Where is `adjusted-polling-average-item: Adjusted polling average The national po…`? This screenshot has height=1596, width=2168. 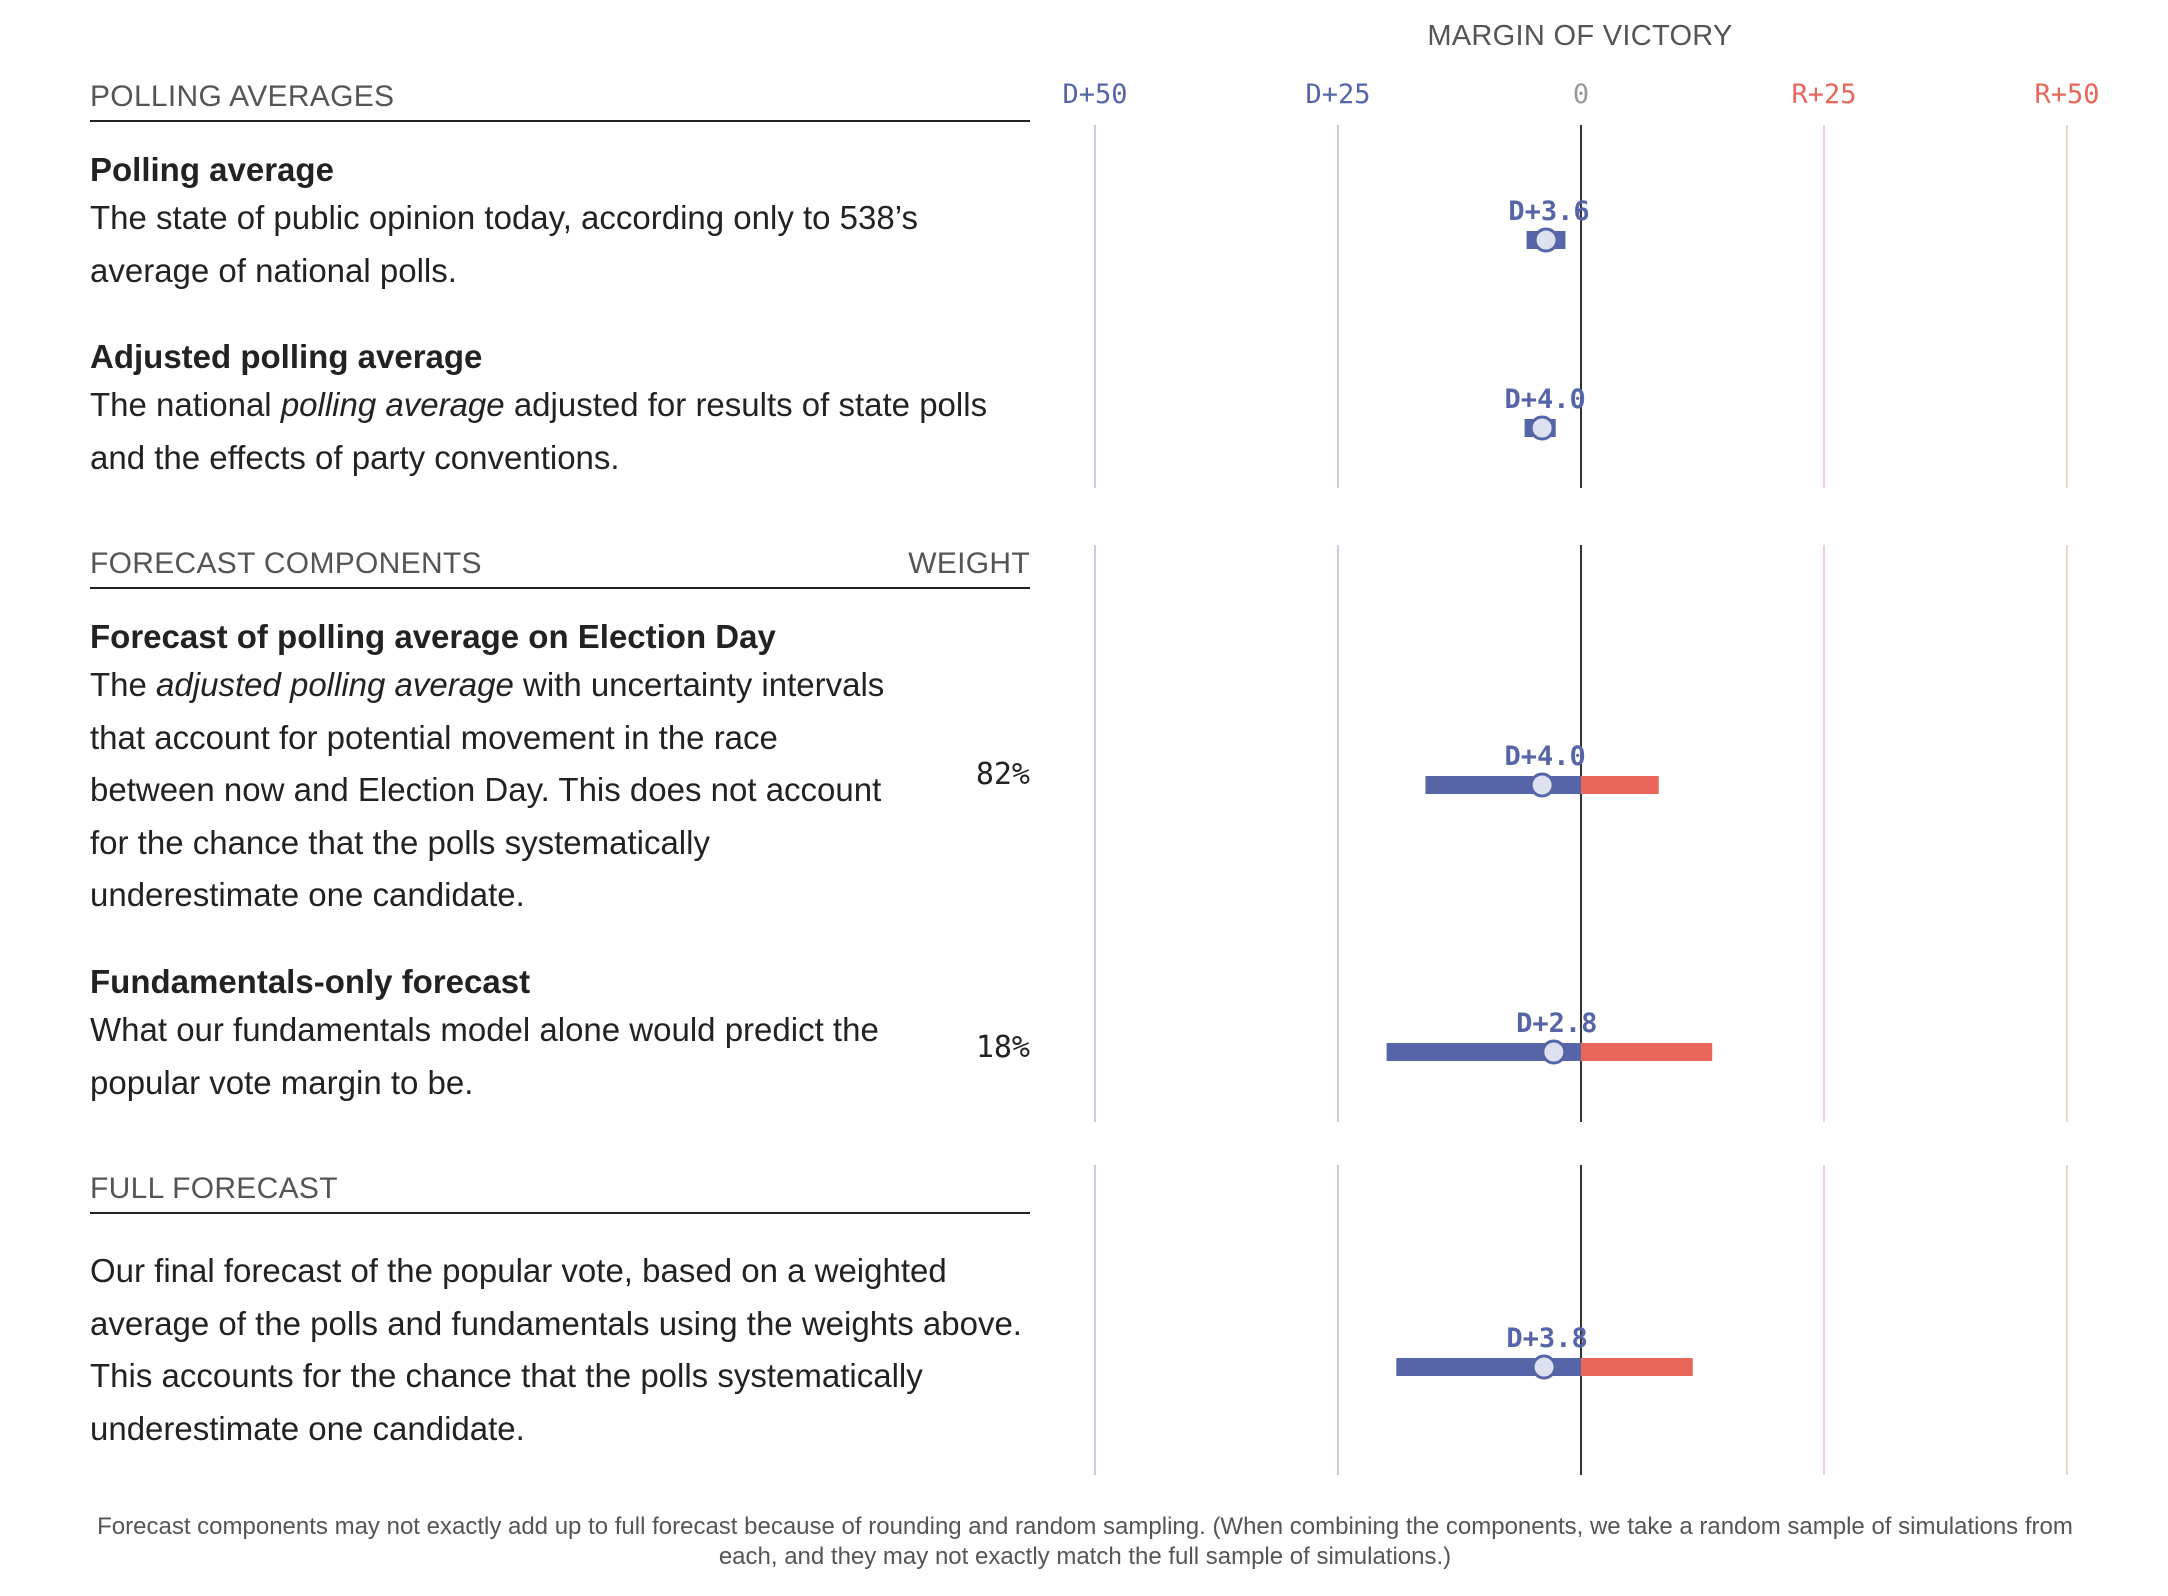
adjusted-polling-average-item: Adjusted polling average The national po… is located at coordinates (560, 409).